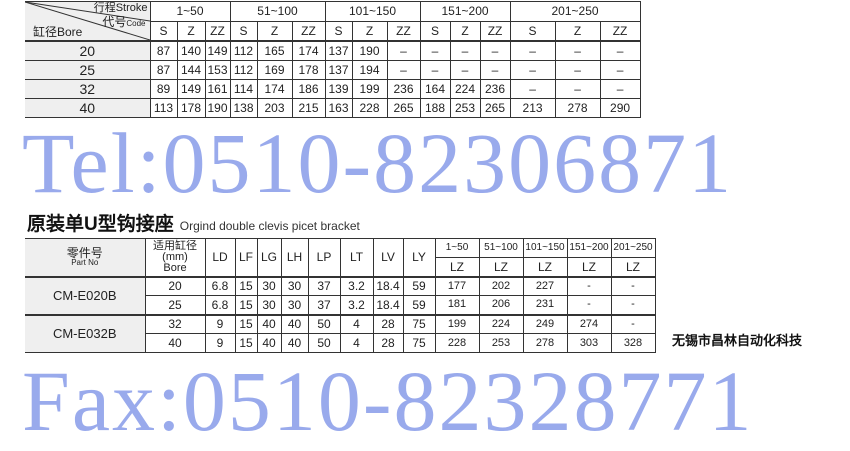 Image resolution: width=850 pixels, height=451 pixels. I want to click on part-no-header: 零件号 Part No, so click(85, 257).